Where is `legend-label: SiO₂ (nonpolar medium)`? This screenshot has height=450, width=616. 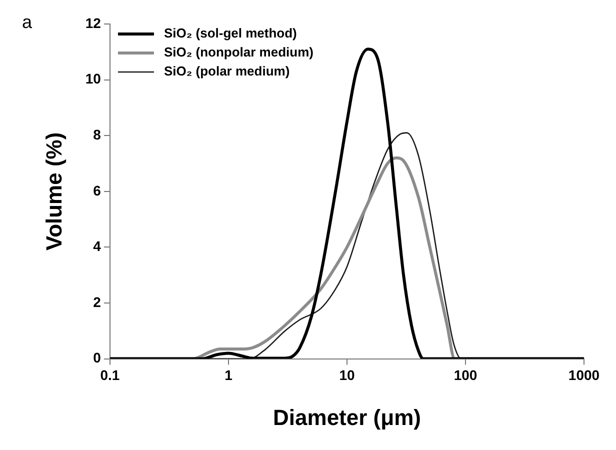 legend-label: SiO₂ (nonpolar medium) is located at coordinates (239, 52).